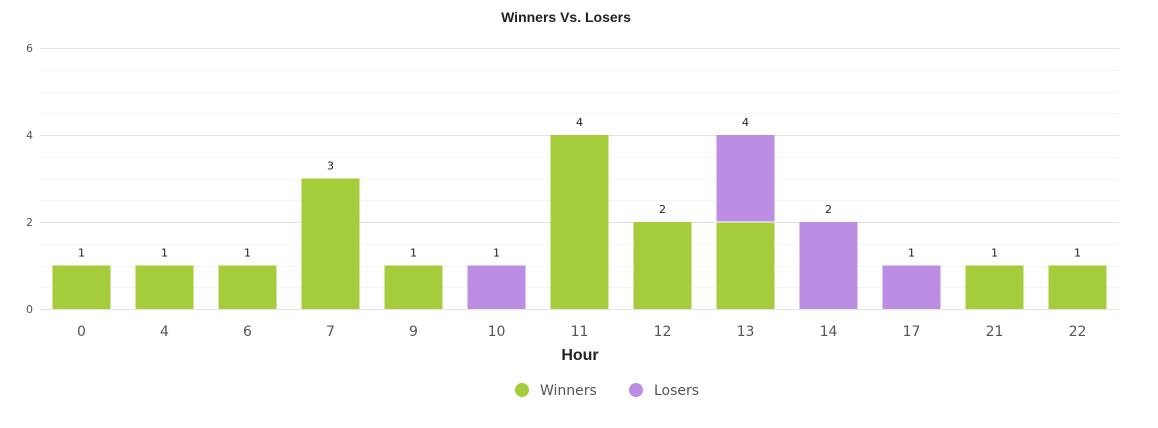 The image size is (1158, 428). Describe the element at coordinates (81, 332) in the screenshot. I see `x-tick-label: 0` at that location.